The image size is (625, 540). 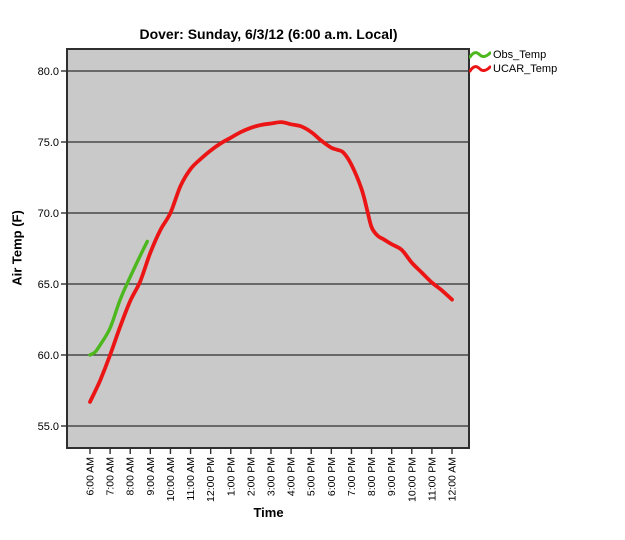 I want to click on legend: Obs_Temp UCAR_Temp, so click(x=513, y=62).